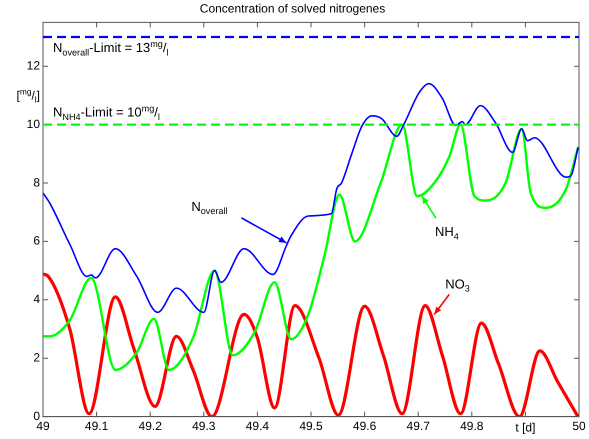 The height and width of the screenshot is (439, 589). Describe the element at coordinates (258, 426) in the screenshot. I see `x-tick-label: 49.4` at that location.